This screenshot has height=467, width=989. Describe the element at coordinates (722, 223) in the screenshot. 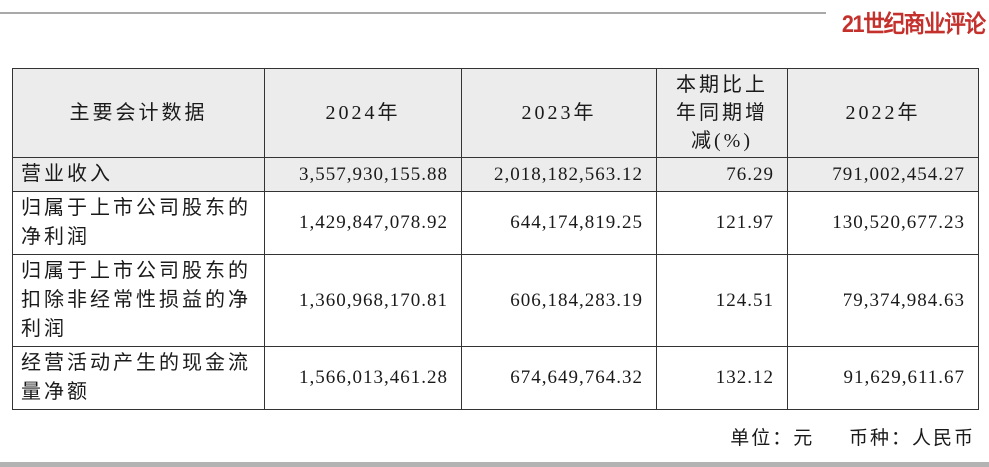

I see `value-change: 121.97` at that location.